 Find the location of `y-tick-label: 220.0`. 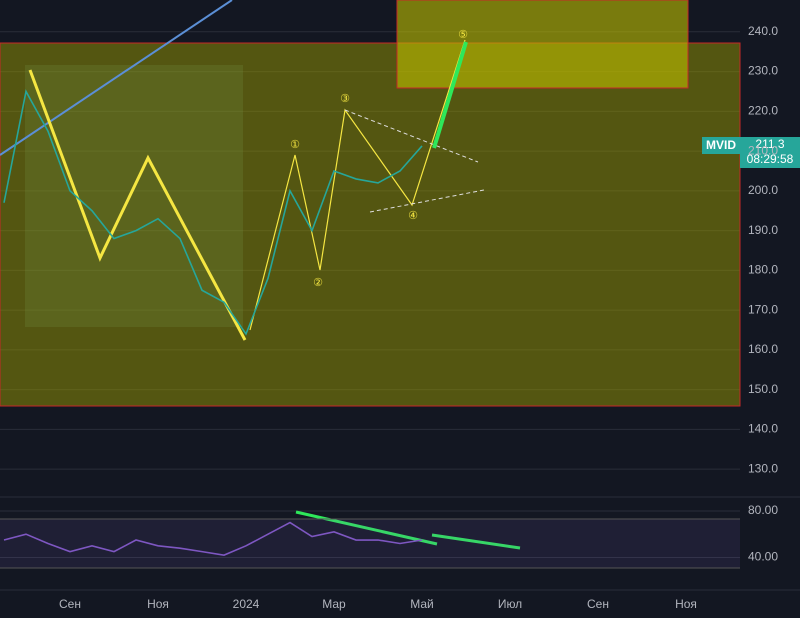

y-tick-label: 220.0 is located at coordinates (763, 110).